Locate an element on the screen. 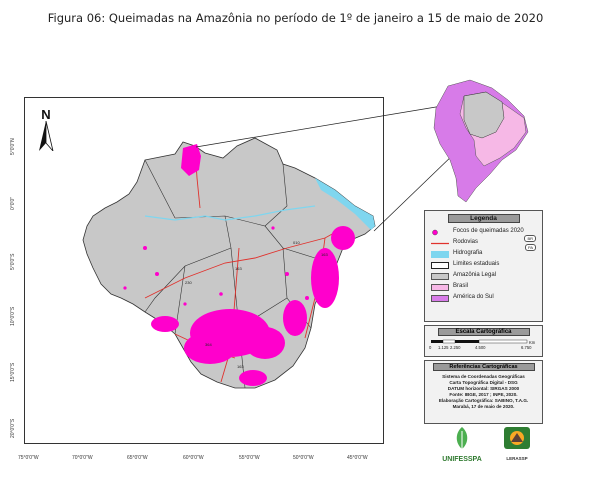  legend-label: Hidrografia is located at coordinates (468, 253).